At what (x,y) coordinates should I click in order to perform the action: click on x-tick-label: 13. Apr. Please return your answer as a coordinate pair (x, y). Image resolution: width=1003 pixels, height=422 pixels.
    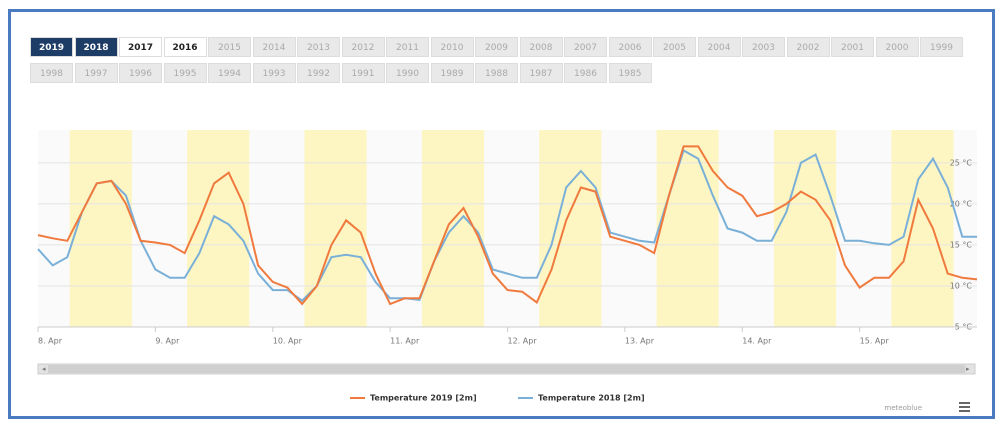
    Looking at the image, I should click on (640, 341).